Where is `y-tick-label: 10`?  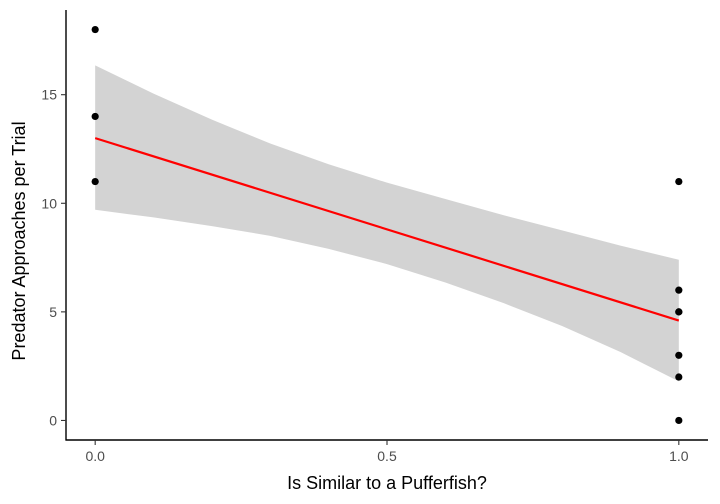
y-tick-label: 10 is located at coordinates (49, 203).